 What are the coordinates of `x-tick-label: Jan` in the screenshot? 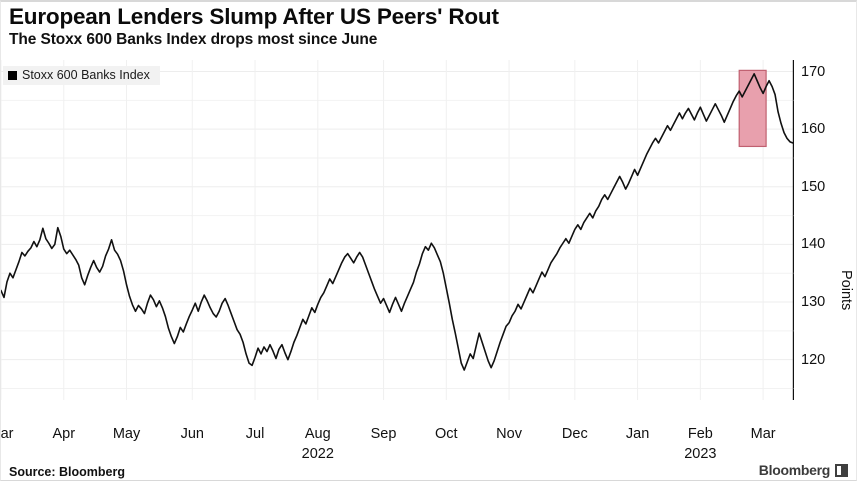 It's located at (637, 434).